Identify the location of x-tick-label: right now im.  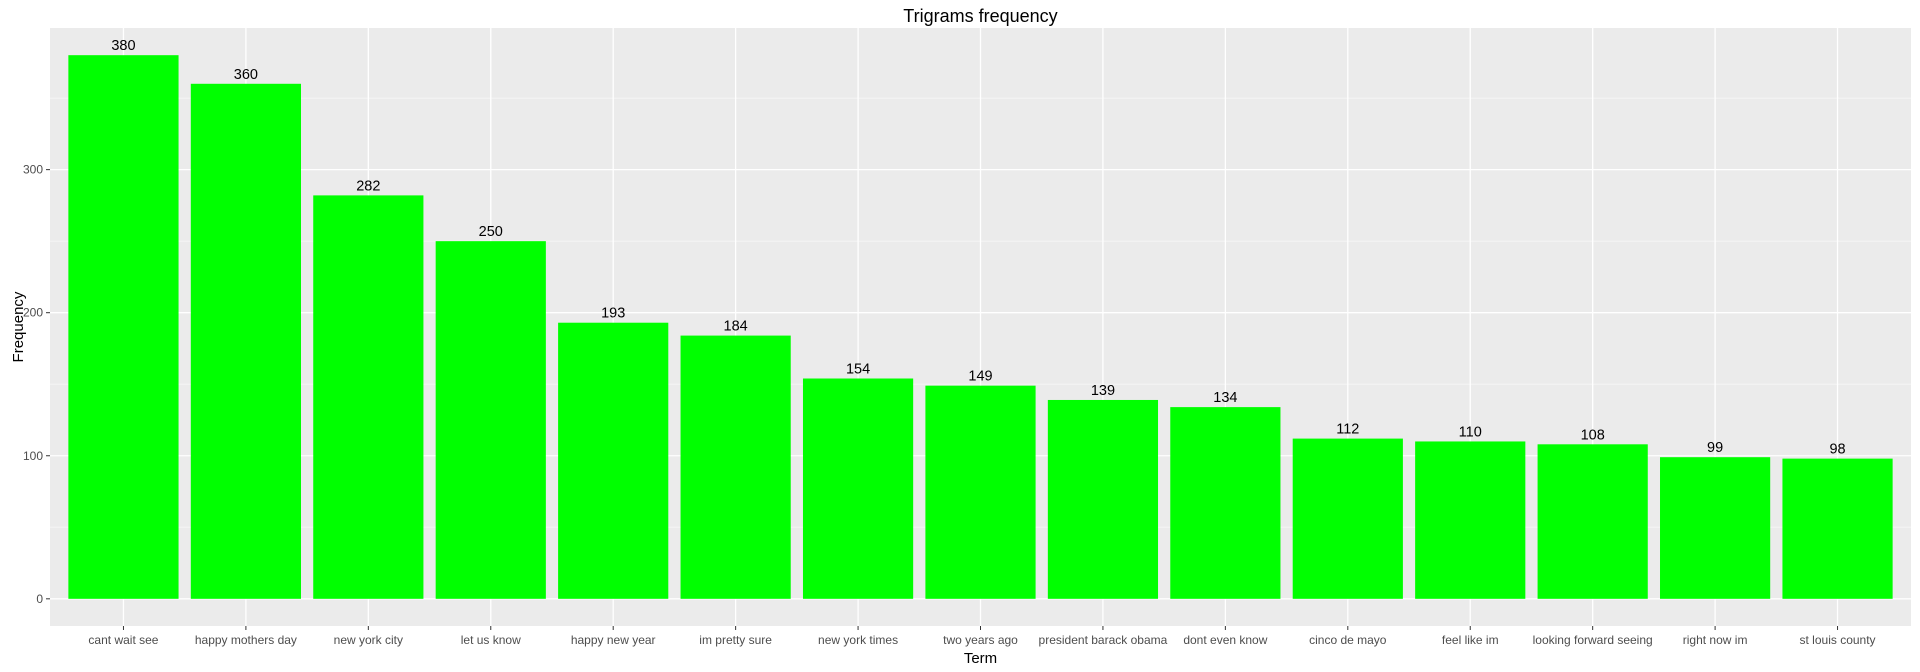
(1715, 640).